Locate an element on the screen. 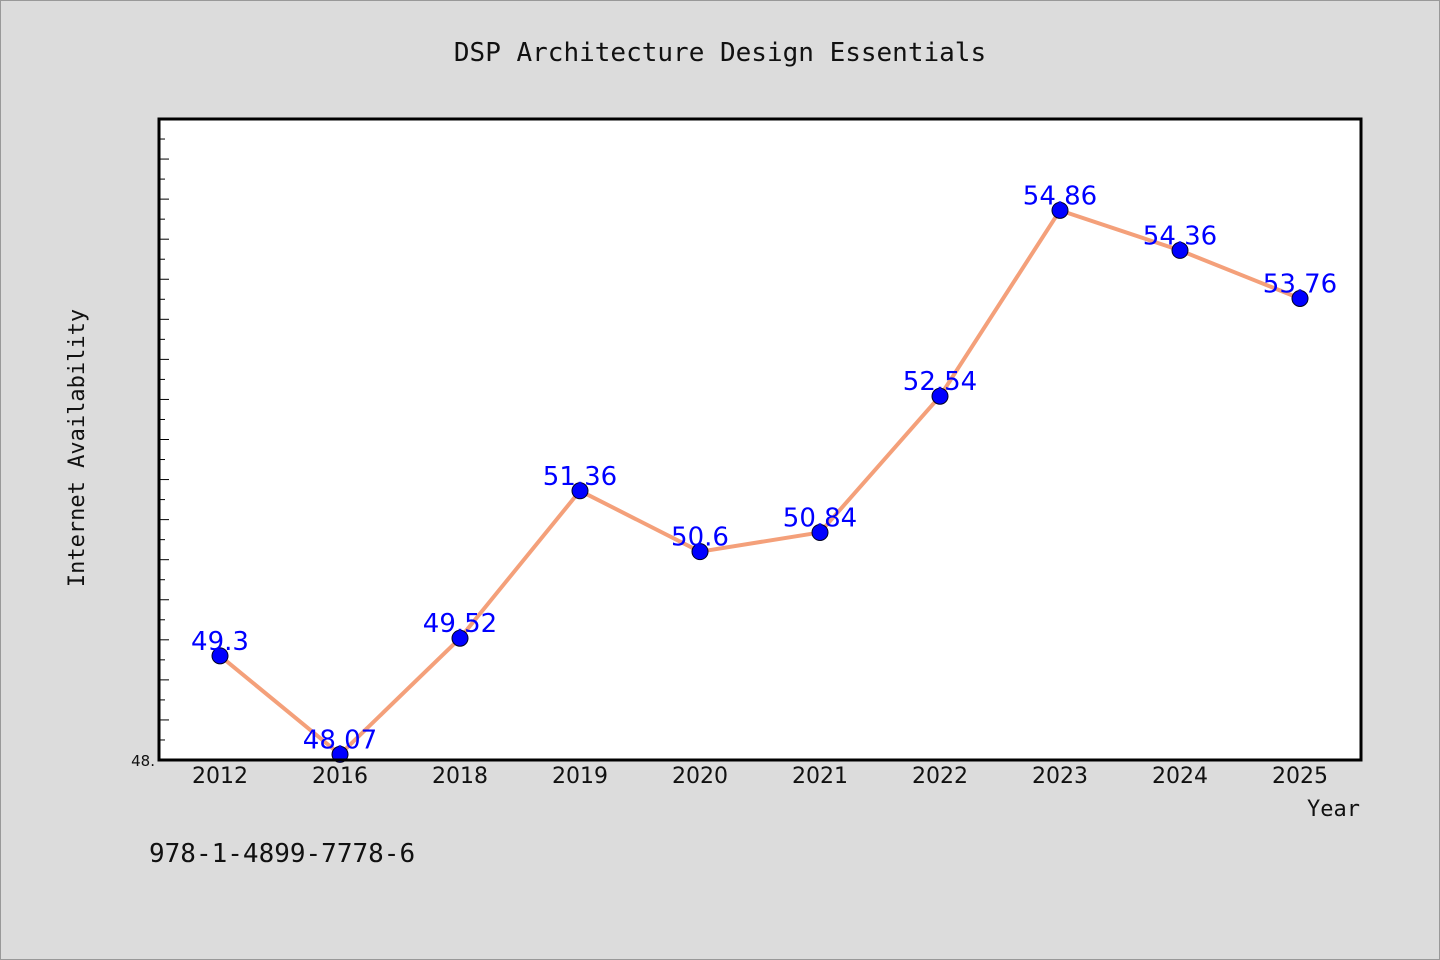 This screenshot has height=960, width=1440. y-tick-label: 48. is located at coordinates (143, 761).